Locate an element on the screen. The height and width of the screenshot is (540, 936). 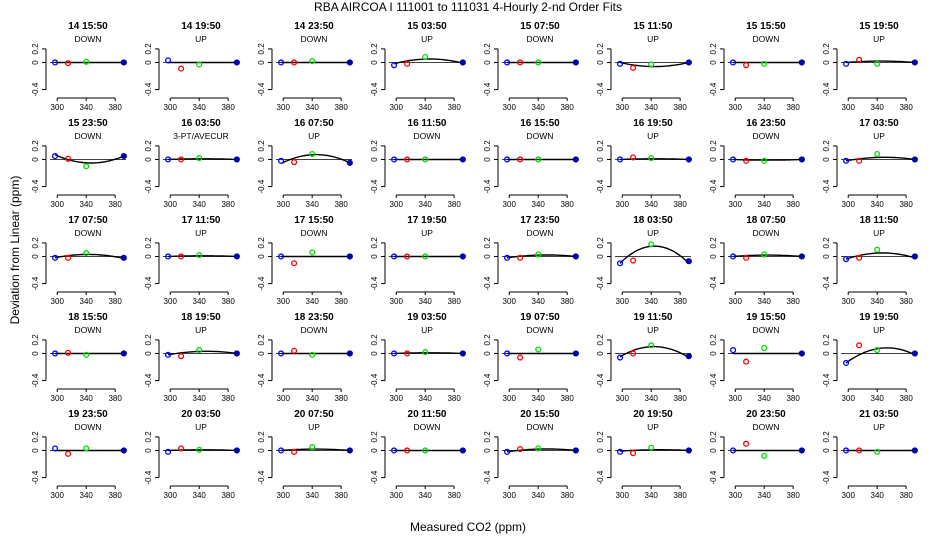
panel: 15 07:50 DOWN -0.4 0 0.2 300 340 380 is located at coordinates (531, 66).